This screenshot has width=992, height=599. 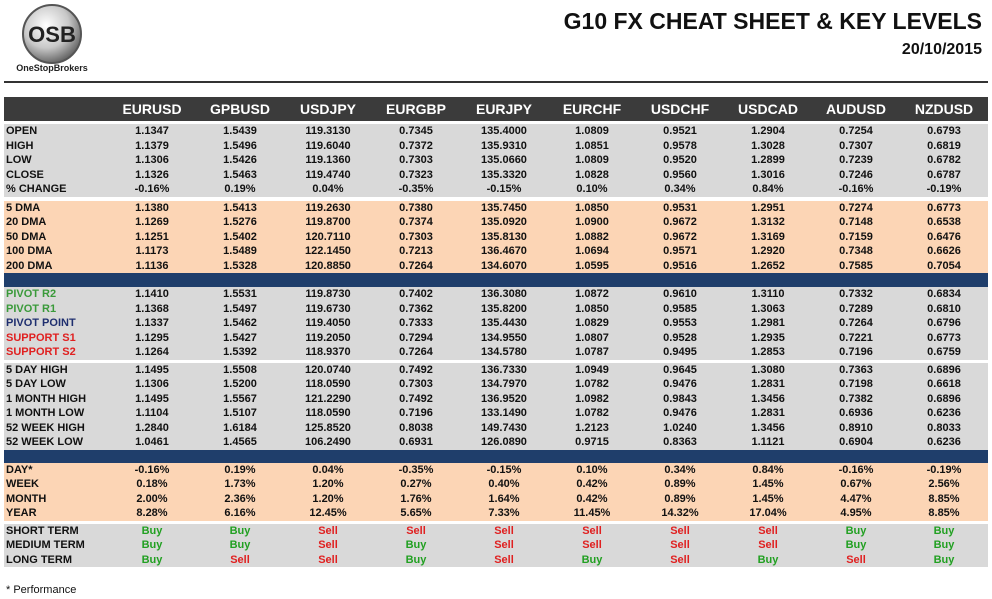 I want to click on cell: 119.6040, so click(x=328, y=145).